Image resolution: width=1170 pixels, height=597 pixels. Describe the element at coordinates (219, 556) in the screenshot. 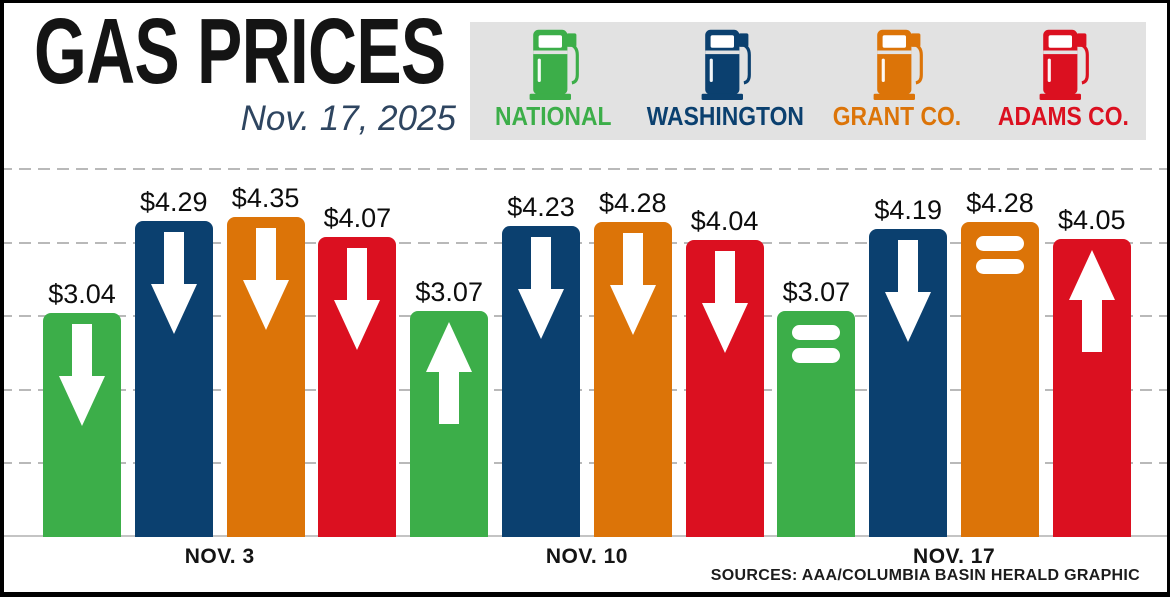

I see `category-label-nov-3: NOV. 3` at that location.